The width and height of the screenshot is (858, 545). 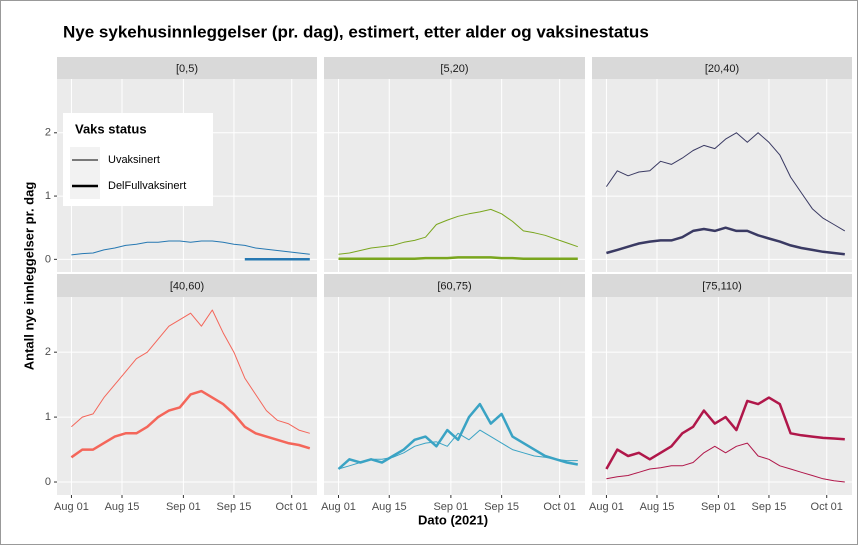 I want to click on y-axis-label: Antall nye innleggelser pr. dag, so click(x=28, y=276).